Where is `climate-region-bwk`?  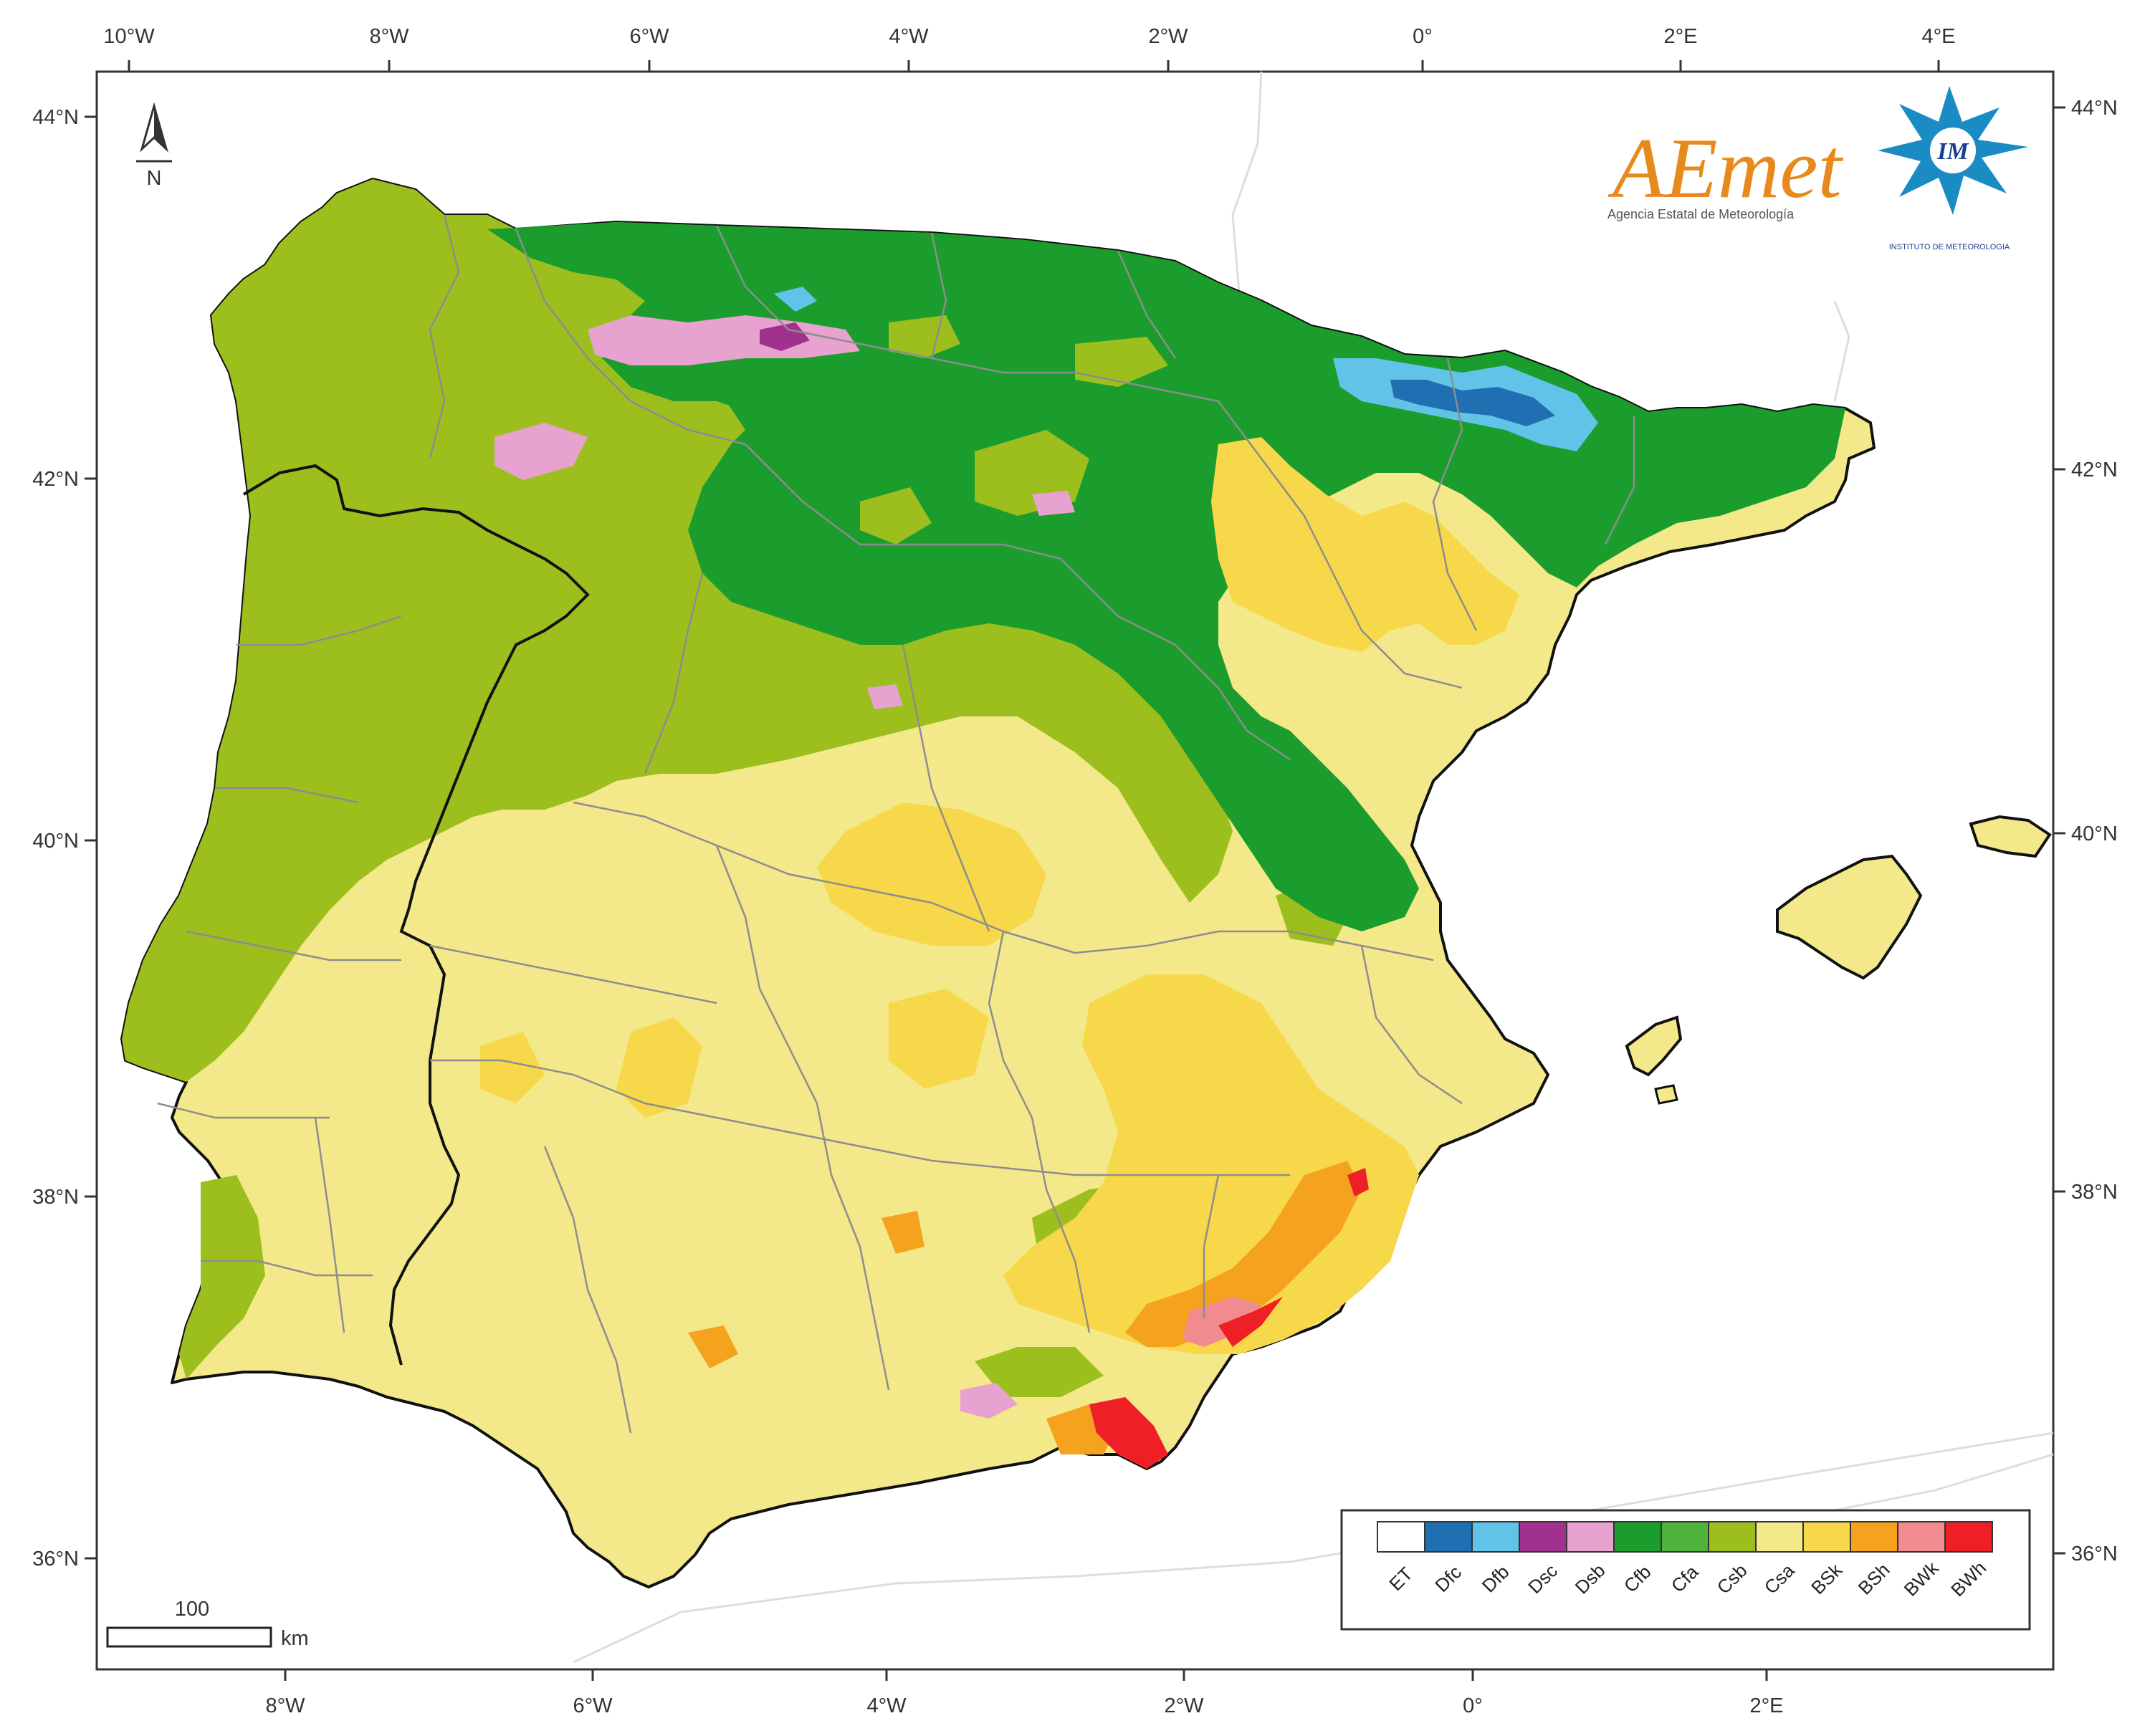 climate-region-bwk is located at coordinates (1221, 1322).